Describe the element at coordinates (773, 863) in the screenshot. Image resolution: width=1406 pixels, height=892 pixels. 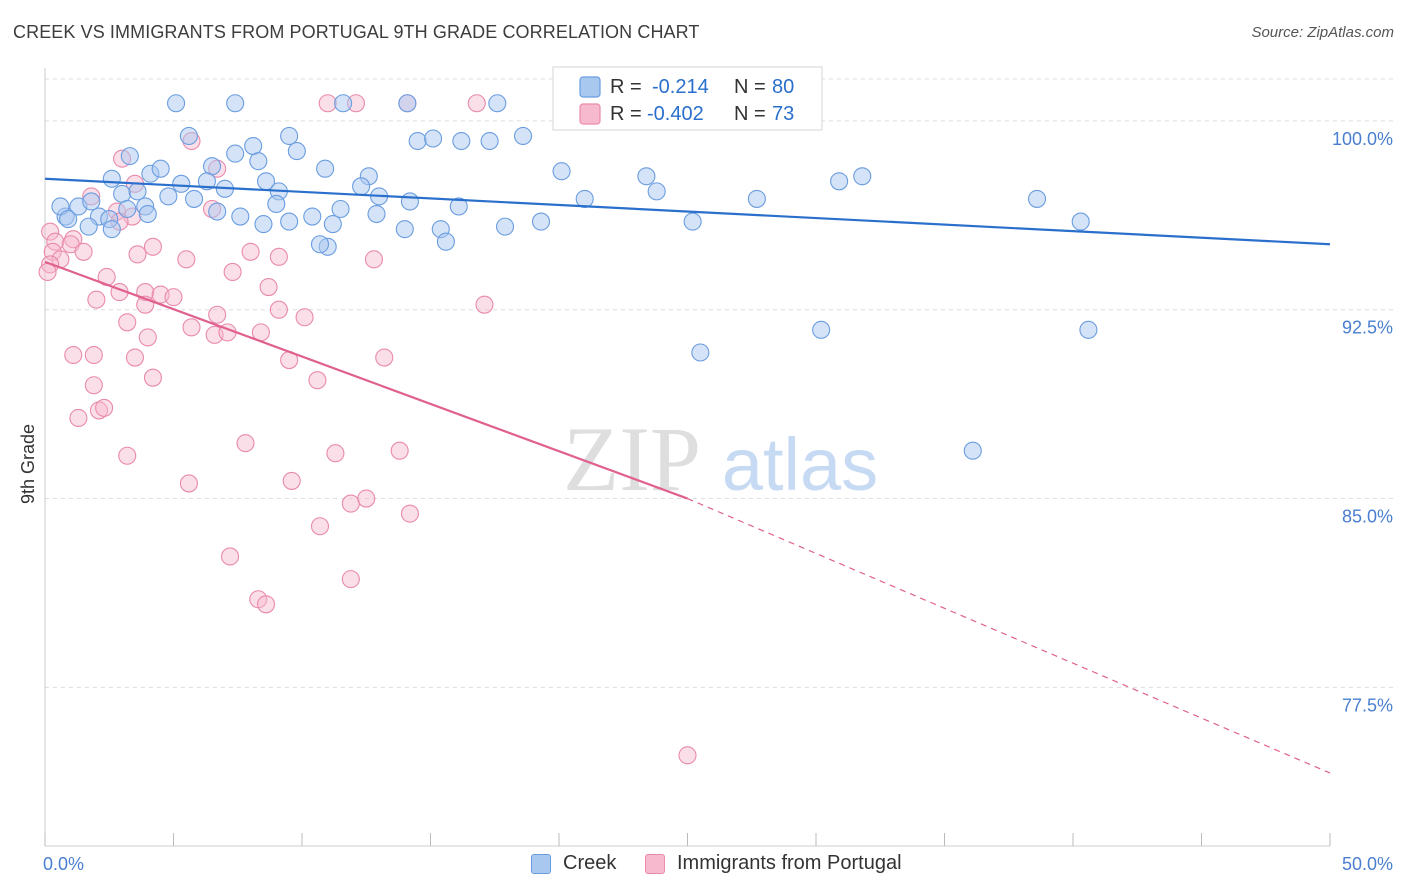
I see `bottom-legend-portugal: Immigrants from Portugal` at that location.